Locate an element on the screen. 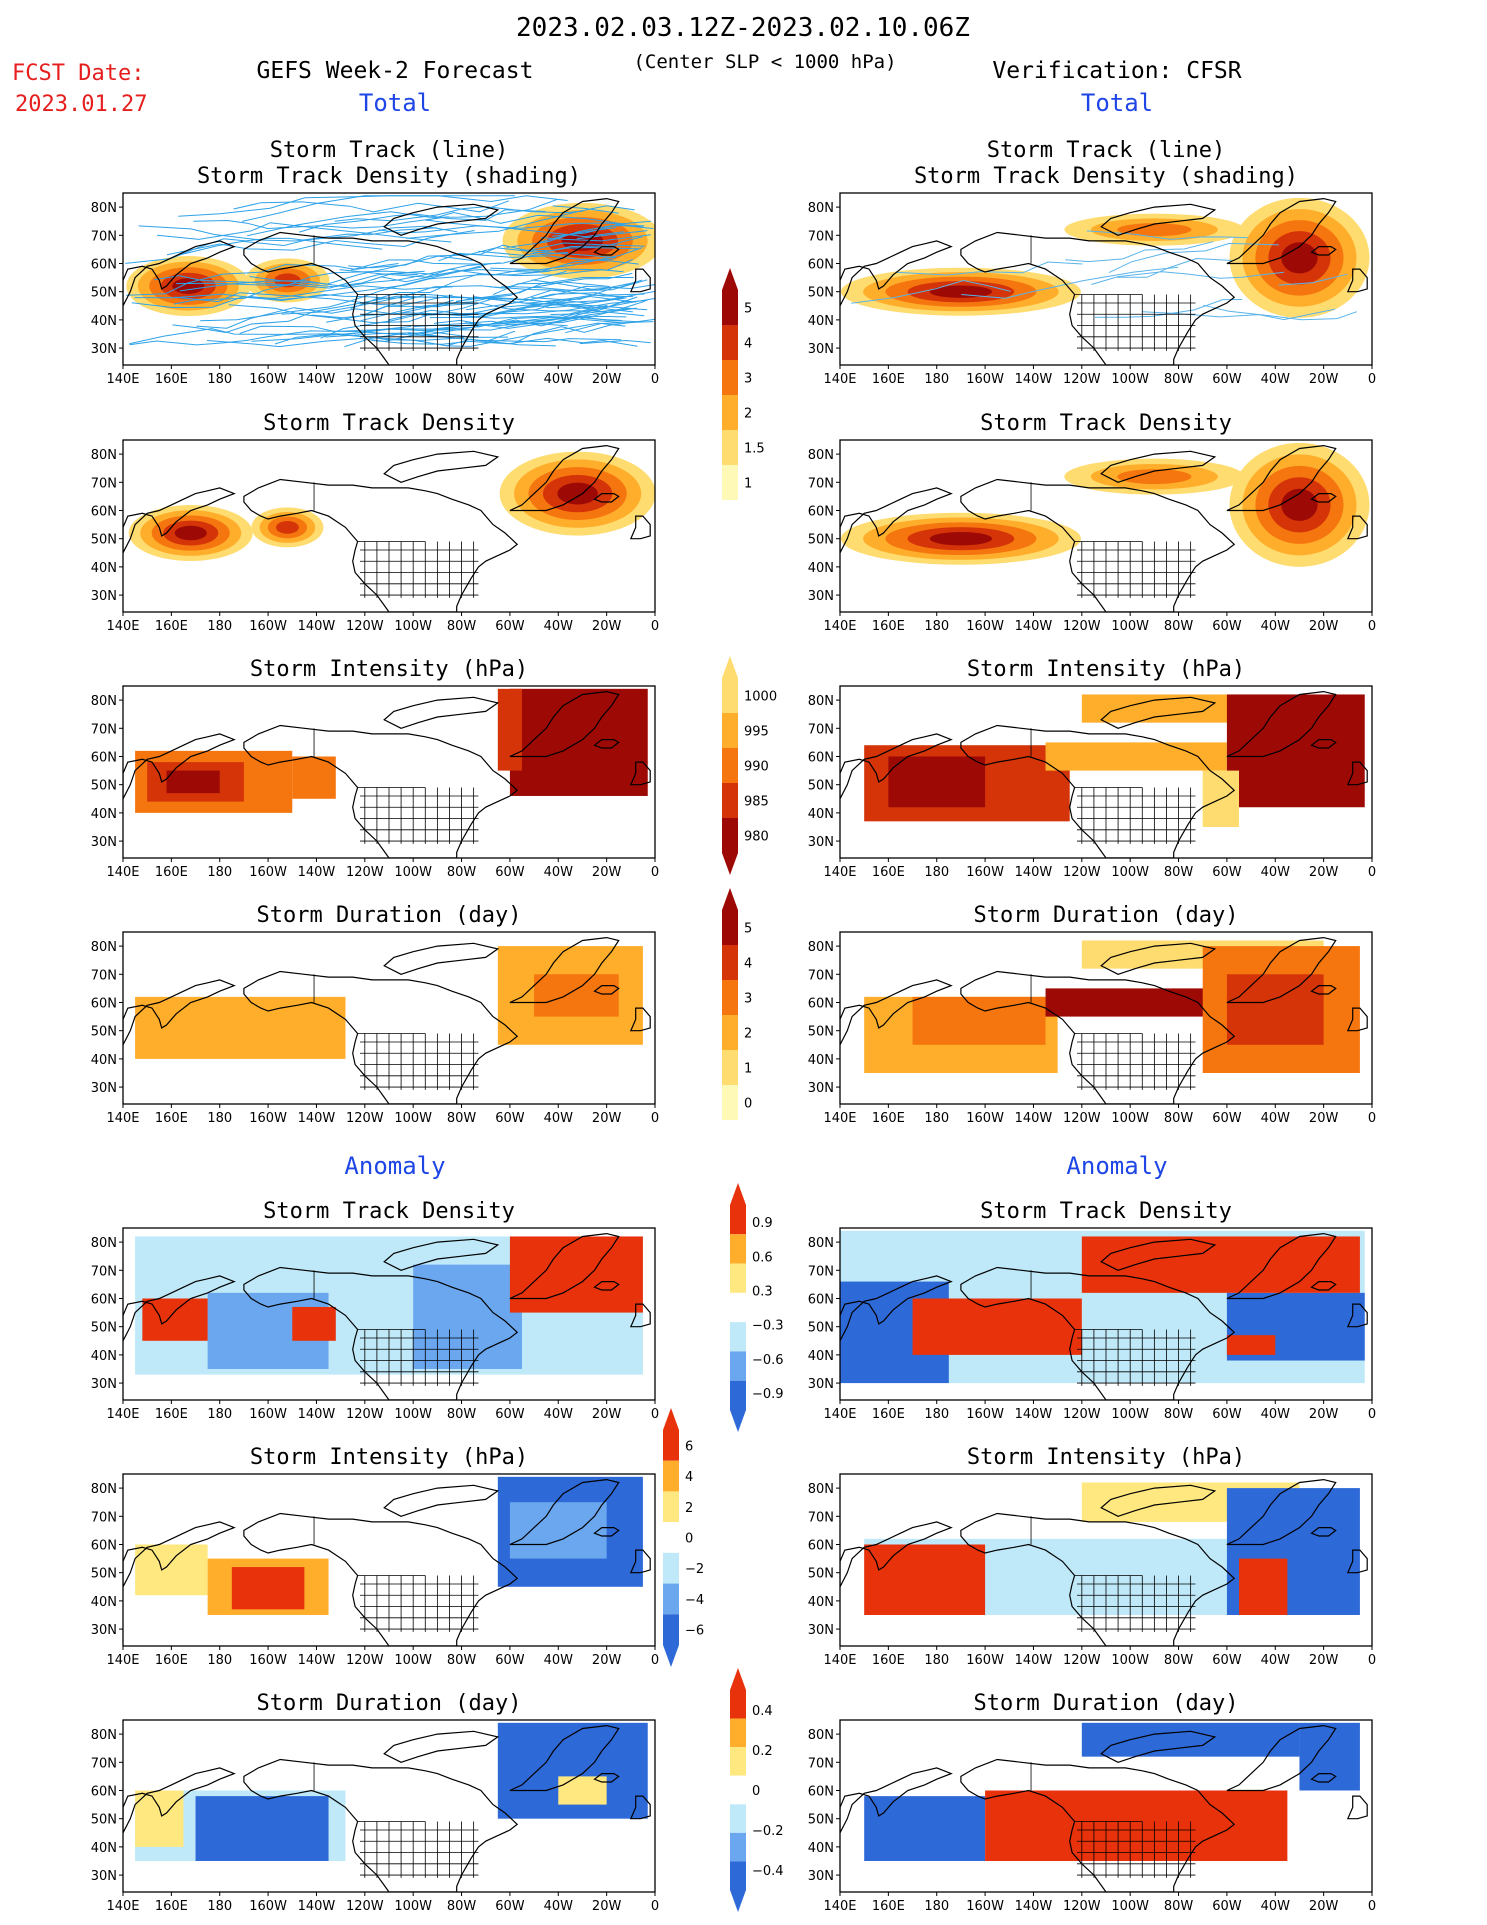  colorbar-label: 1000 is located at coordinates (760, 697).